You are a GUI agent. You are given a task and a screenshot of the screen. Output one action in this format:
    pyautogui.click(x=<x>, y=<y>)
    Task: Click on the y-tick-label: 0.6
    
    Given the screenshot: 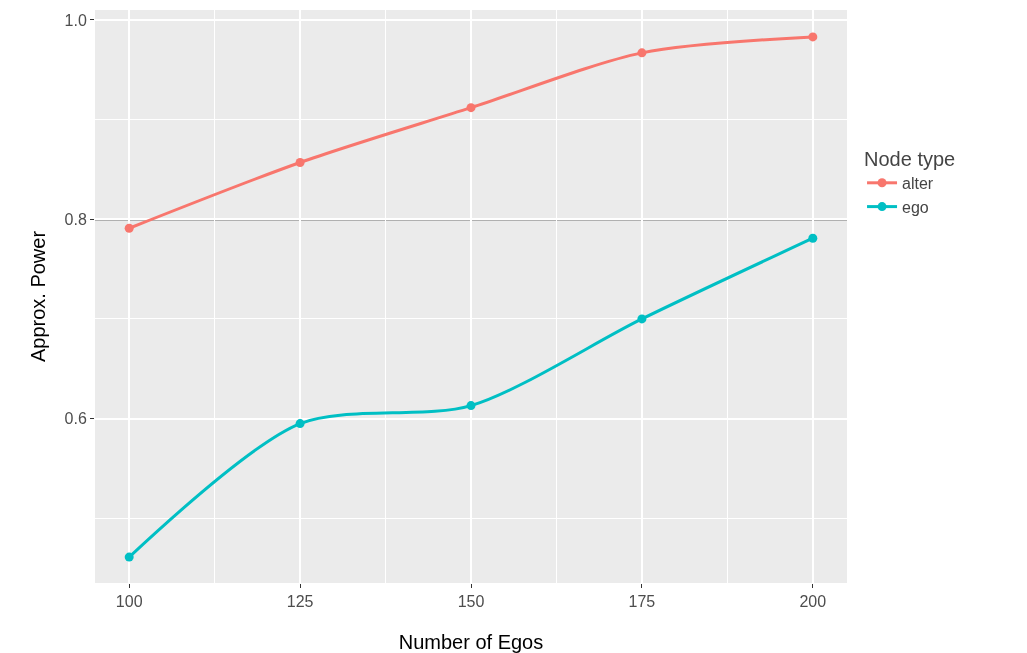 What is the action you would take?
    pyautogui.click(x=75, y=419)
    